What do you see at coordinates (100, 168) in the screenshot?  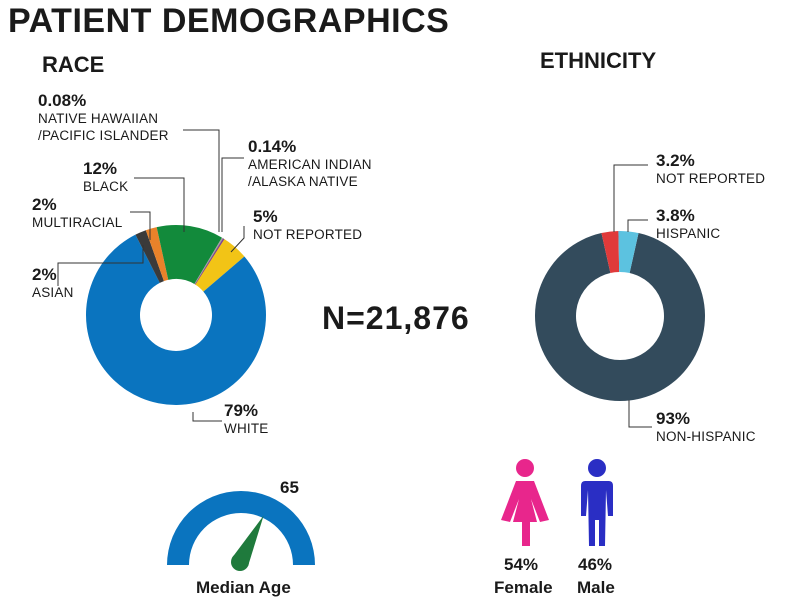 I see `slice-pct: 12%` at bounding box center [100, 168].